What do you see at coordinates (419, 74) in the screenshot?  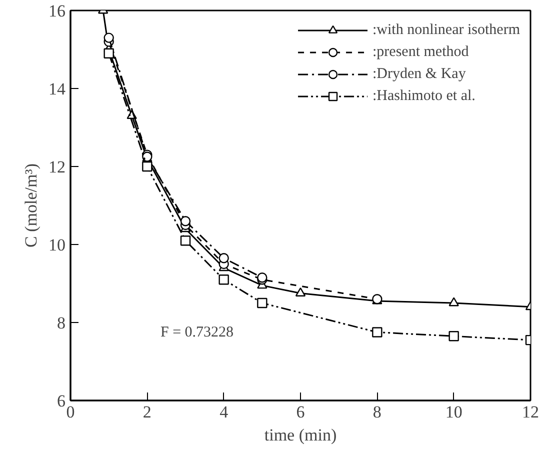 I see `legend-label: :Dryden & Kay` at bounding box center [419, 74].